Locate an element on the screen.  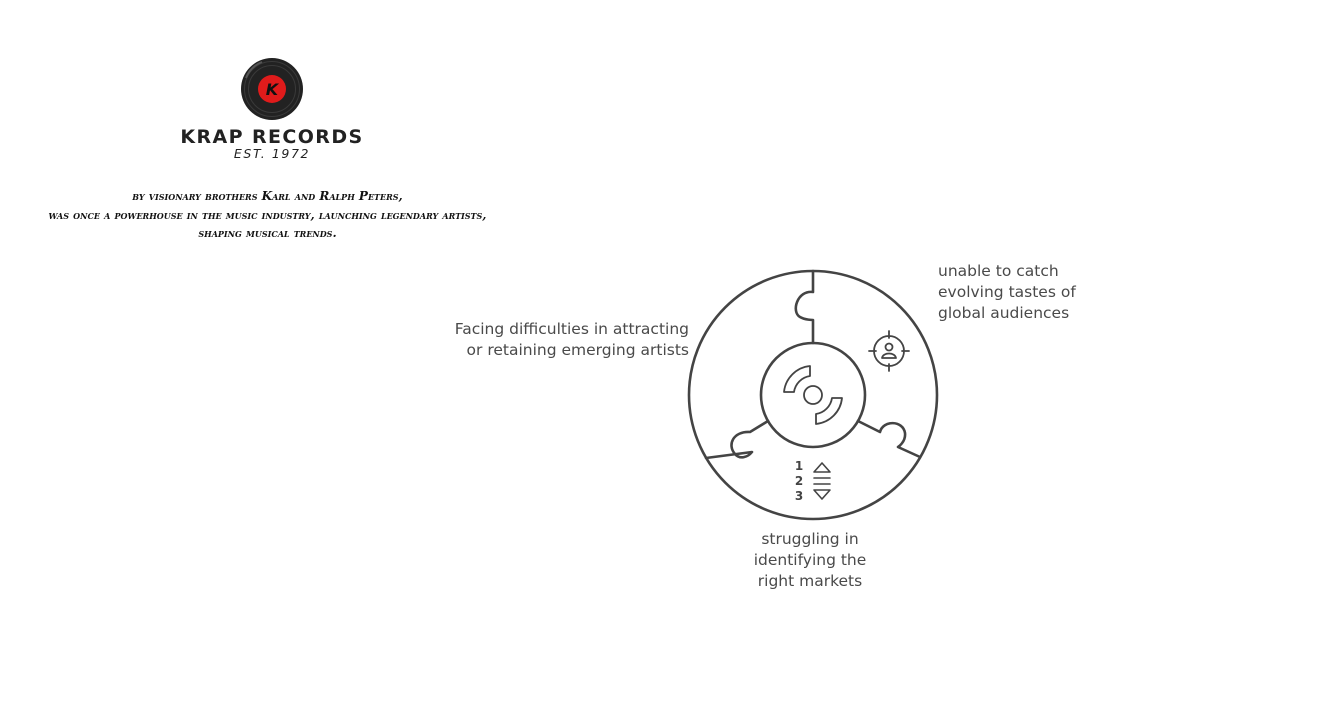
target-audience-icon is located at coordinates (889, 351).